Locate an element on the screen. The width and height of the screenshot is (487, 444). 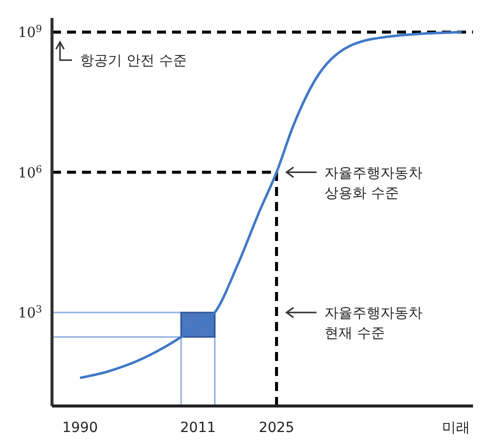
y-tick-label: 10$^{6}$ is located at coordinates (30, 173).